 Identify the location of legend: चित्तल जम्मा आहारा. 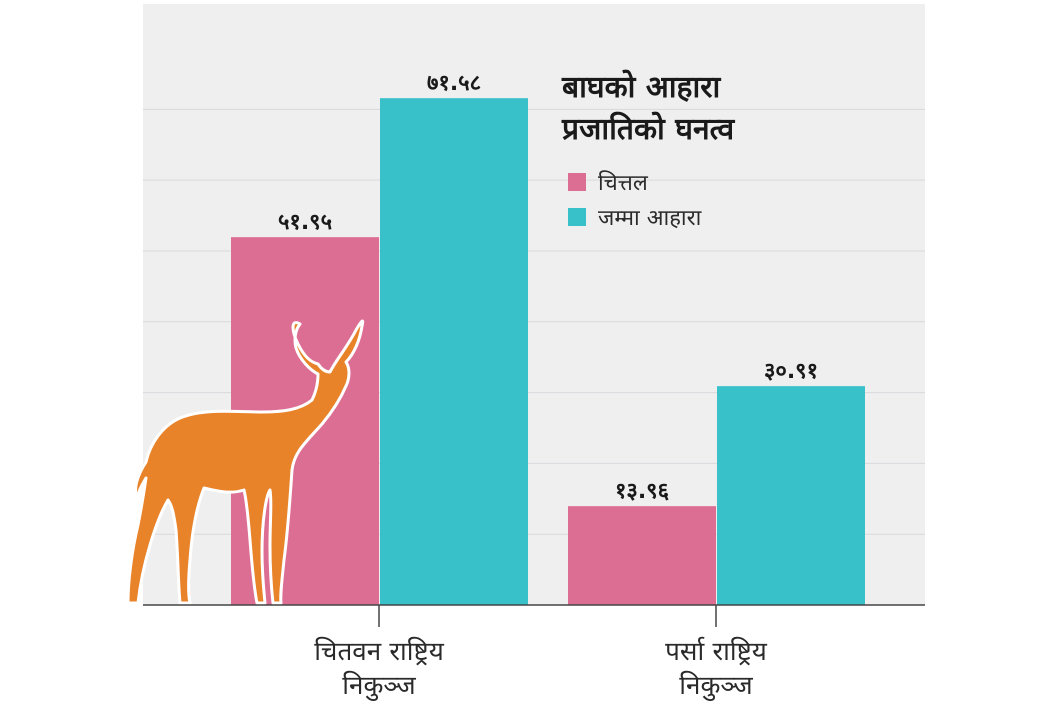
(635, 200).